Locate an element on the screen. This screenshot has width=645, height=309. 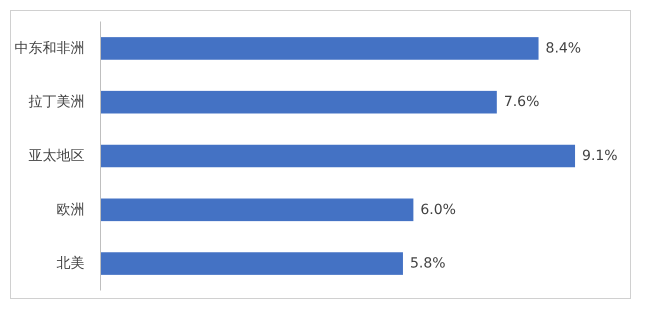
data-label: 7.6% is located at coordinates (522, 102).